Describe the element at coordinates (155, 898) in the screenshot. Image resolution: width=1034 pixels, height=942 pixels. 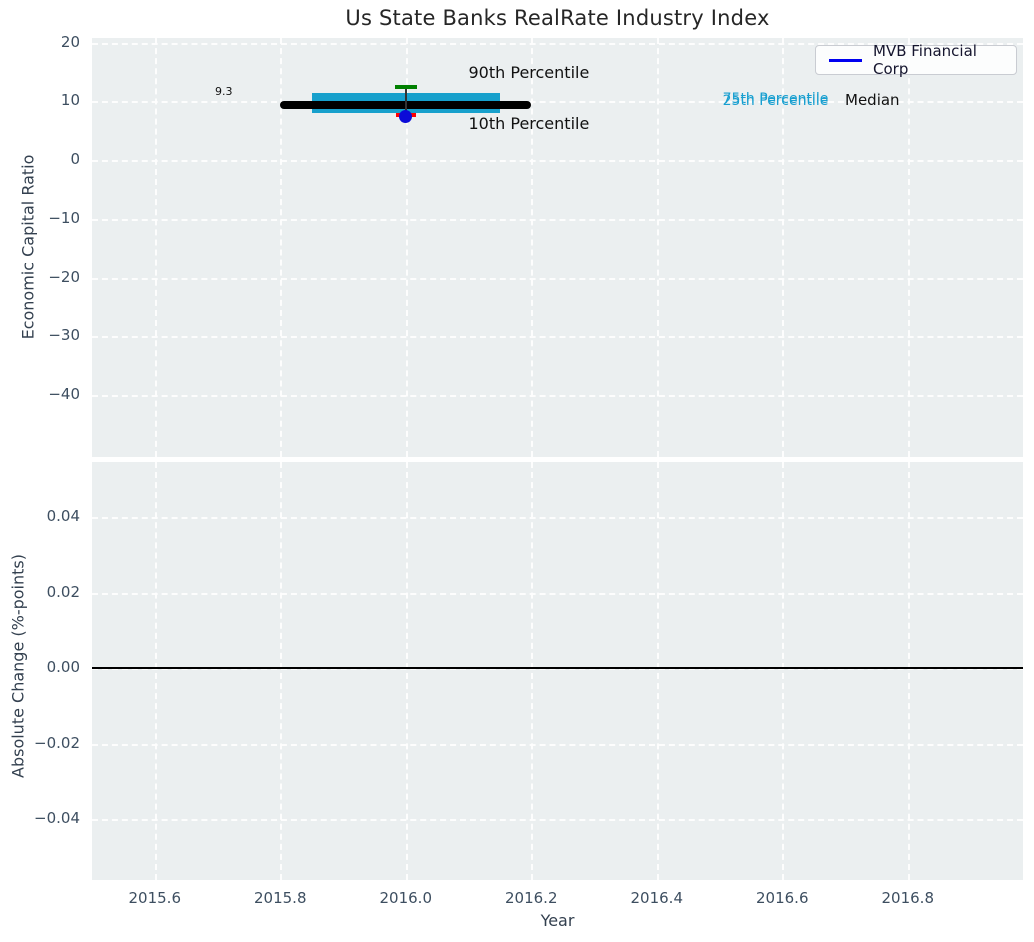
I see `x-tick-label: 2015.6` at that location.